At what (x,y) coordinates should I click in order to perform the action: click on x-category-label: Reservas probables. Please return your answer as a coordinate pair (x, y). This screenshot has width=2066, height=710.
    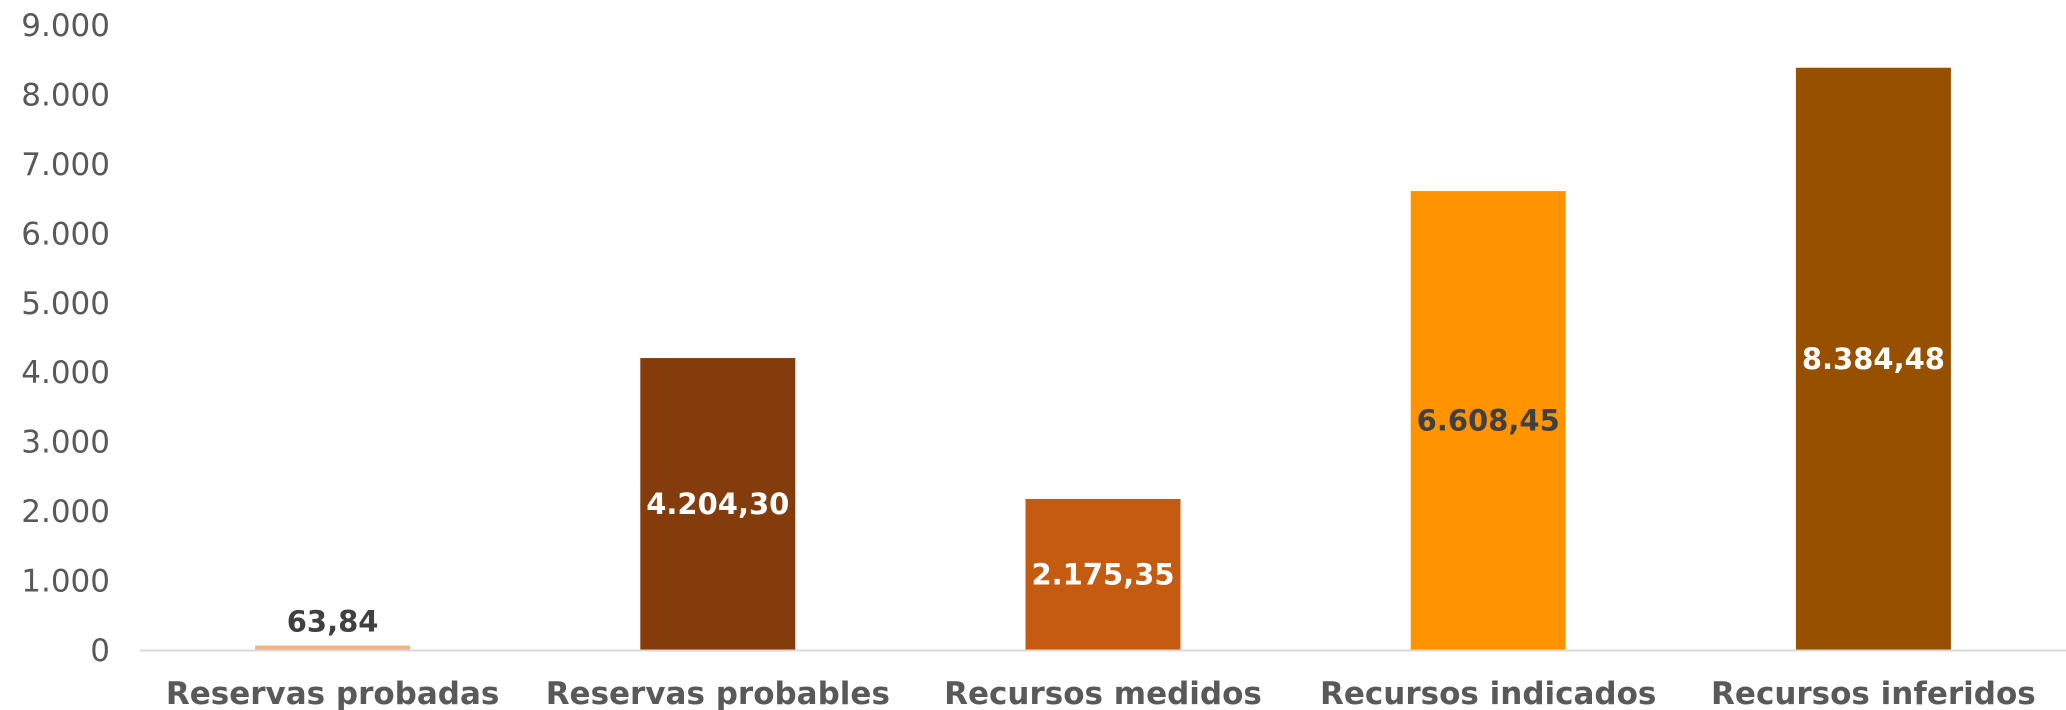
    Looking at the image, I should click on (718, 693).